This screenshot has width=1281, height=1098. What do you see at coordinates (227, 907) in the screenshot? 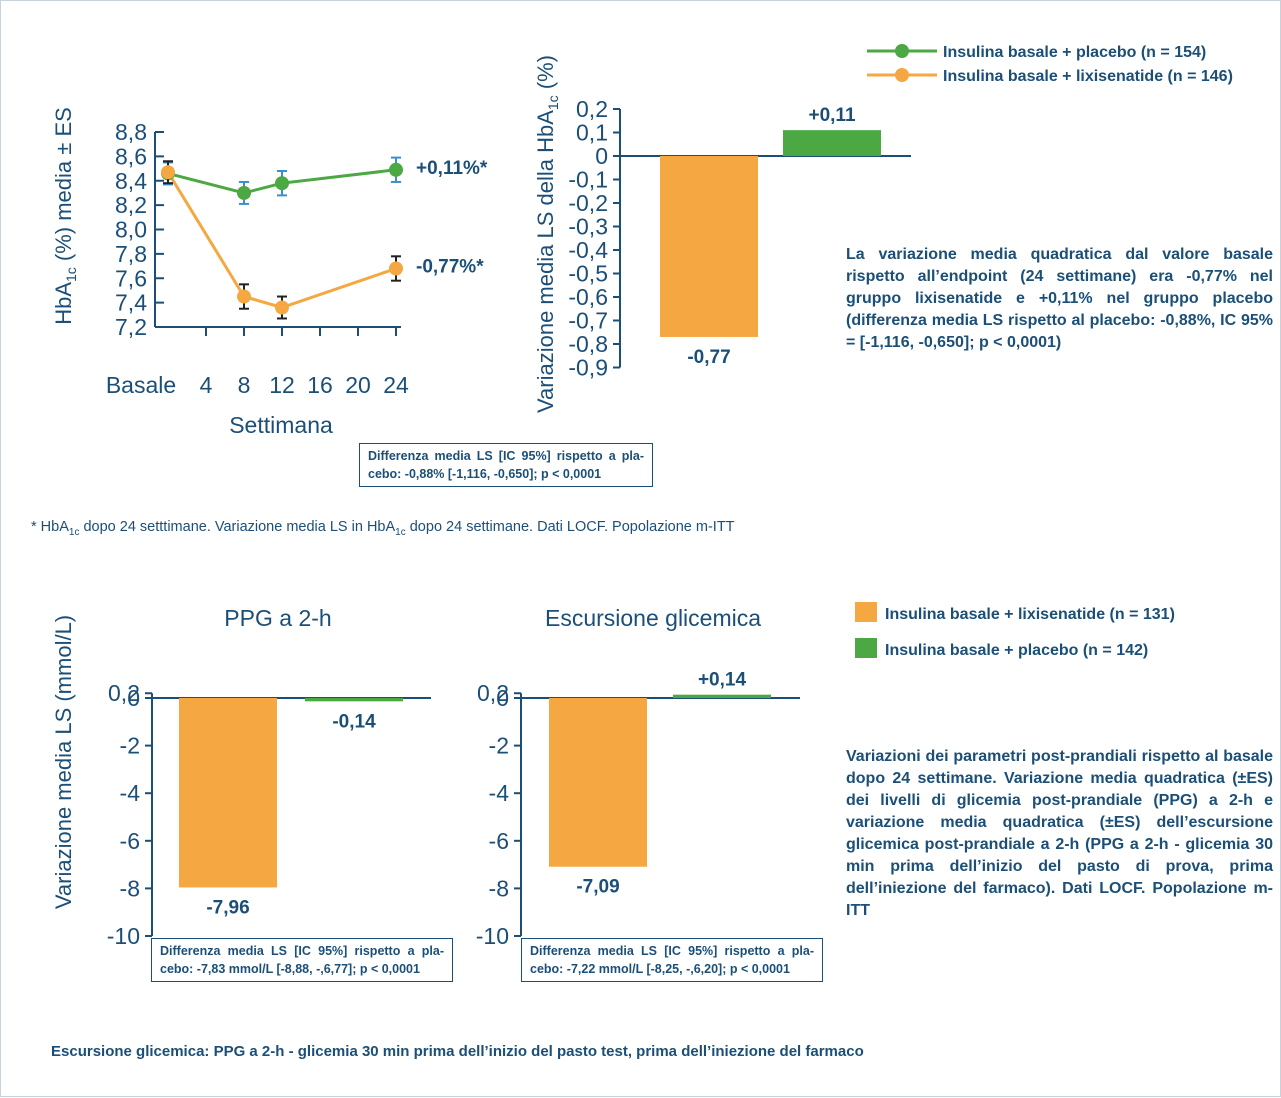
I see `bar-value-label-lixisenatide: -7,96` at bounding box center [227, 907].